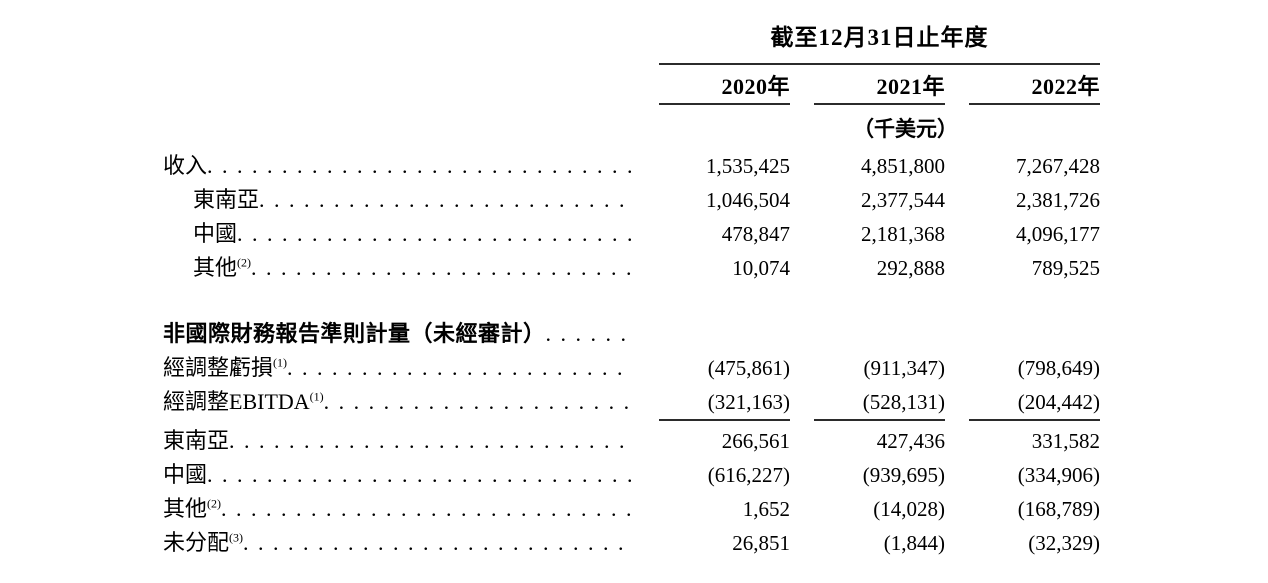 The height and width of the screenshot is (583, 1268). I want to click on row-value: 1,046,504, so click(748, 200).